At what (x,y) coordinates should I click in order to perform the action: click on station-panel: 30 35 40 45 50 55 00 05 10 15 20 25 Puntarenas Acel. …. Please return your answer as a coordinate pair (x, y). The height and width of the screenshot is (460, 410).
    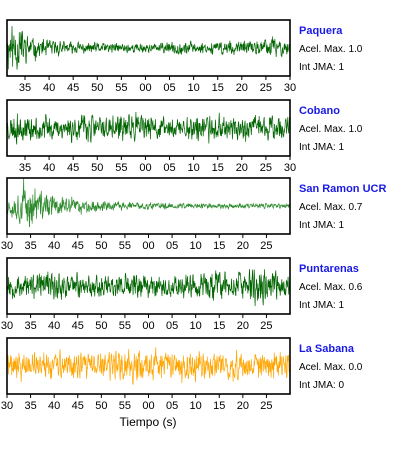
    Looking at the image, I should click on (182, 294).